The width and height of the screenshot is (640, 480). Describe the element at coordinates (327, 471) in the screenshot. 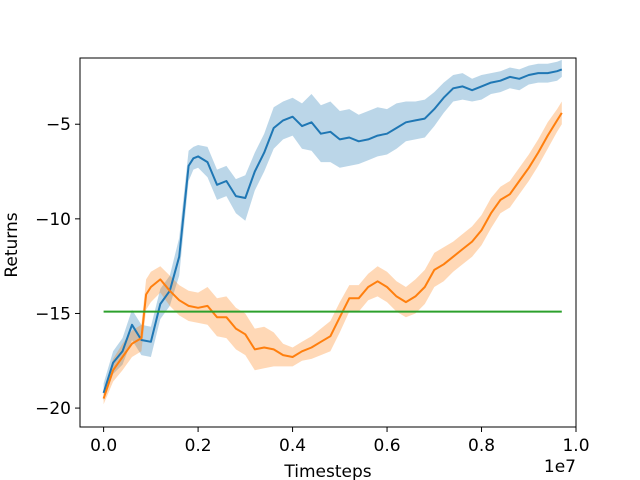

I see `x-axis-label: Timesteps` at that location.